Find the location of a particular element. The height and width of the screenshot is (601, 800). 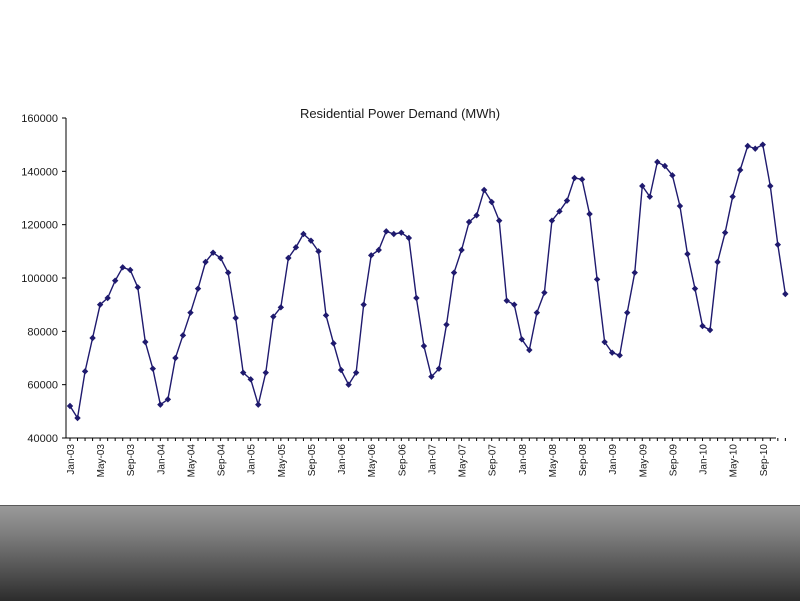

x-tick-label: Sep-08 is located at coordinates (583, 460).